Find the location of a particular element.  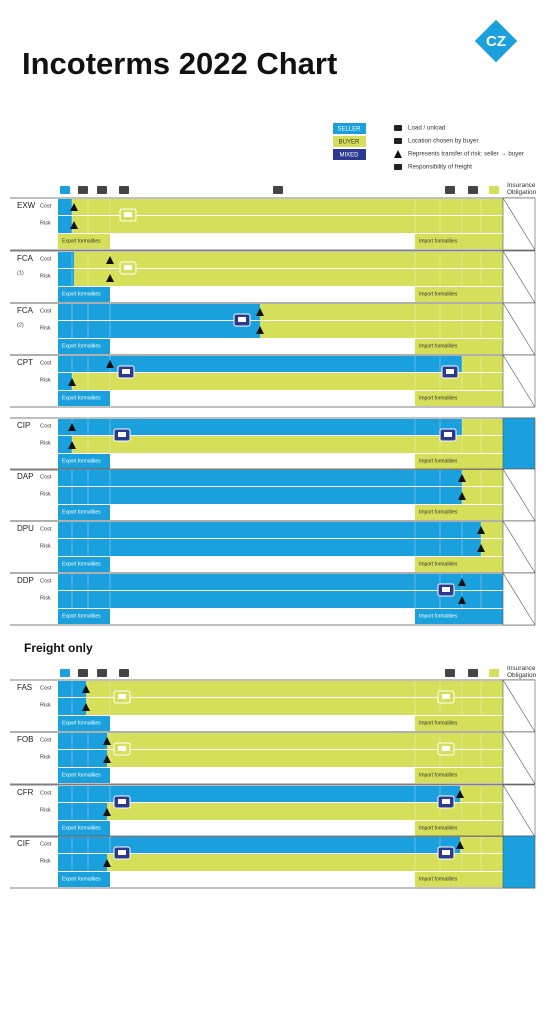

logo-text: CZ is located at coordinates (496, 41).